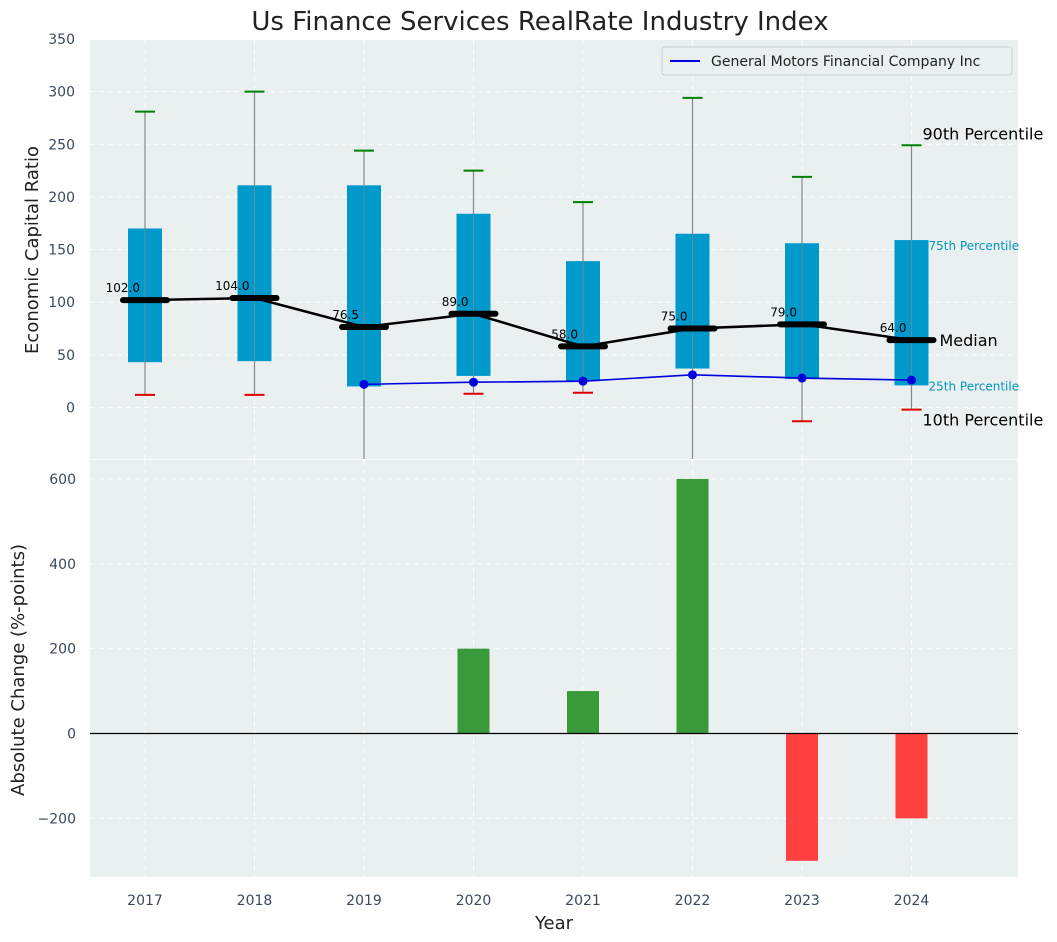  I want to click on top-y-tick-label: 350, so click(61, 40).